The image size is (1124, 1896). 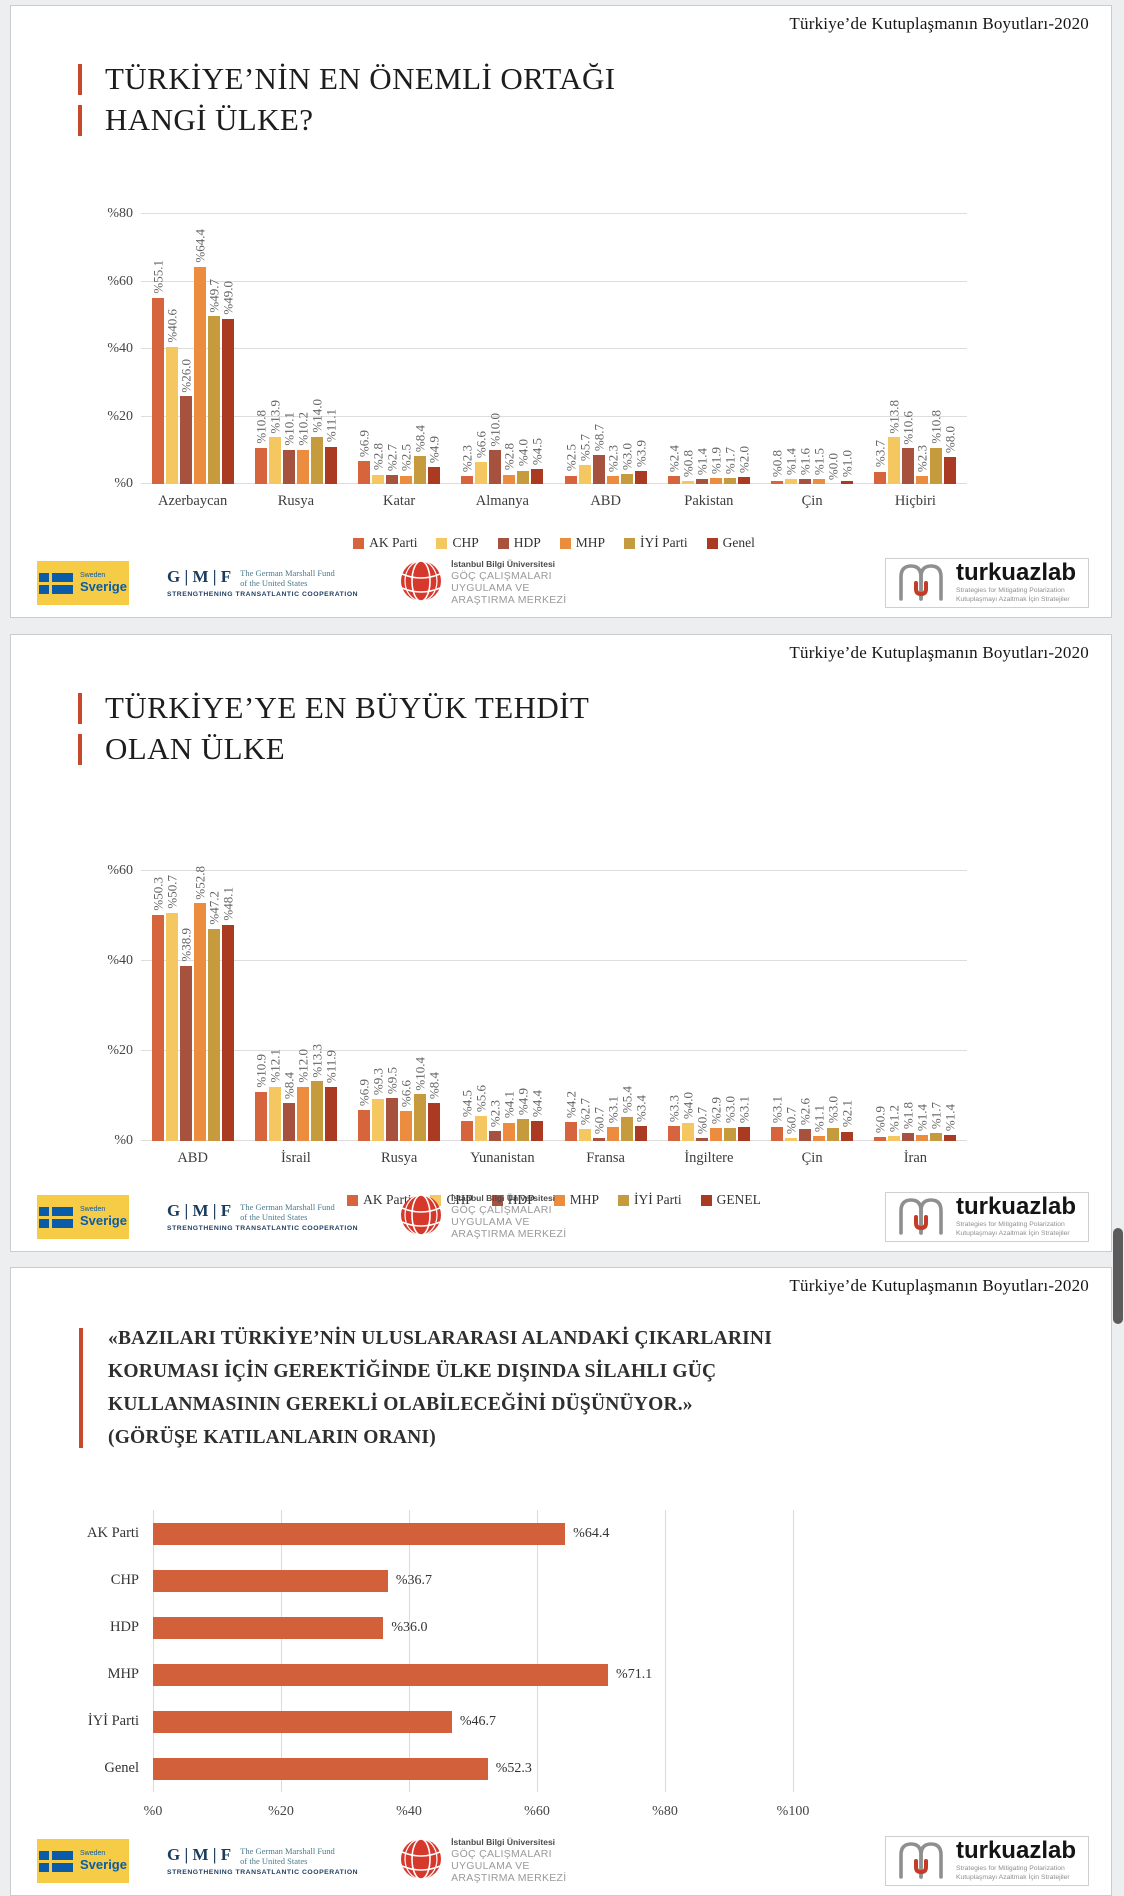 What do you see at coordinates (738, 542) in the screenshot?
I see `legend-label: Genel` at bounding box center [738, 542].